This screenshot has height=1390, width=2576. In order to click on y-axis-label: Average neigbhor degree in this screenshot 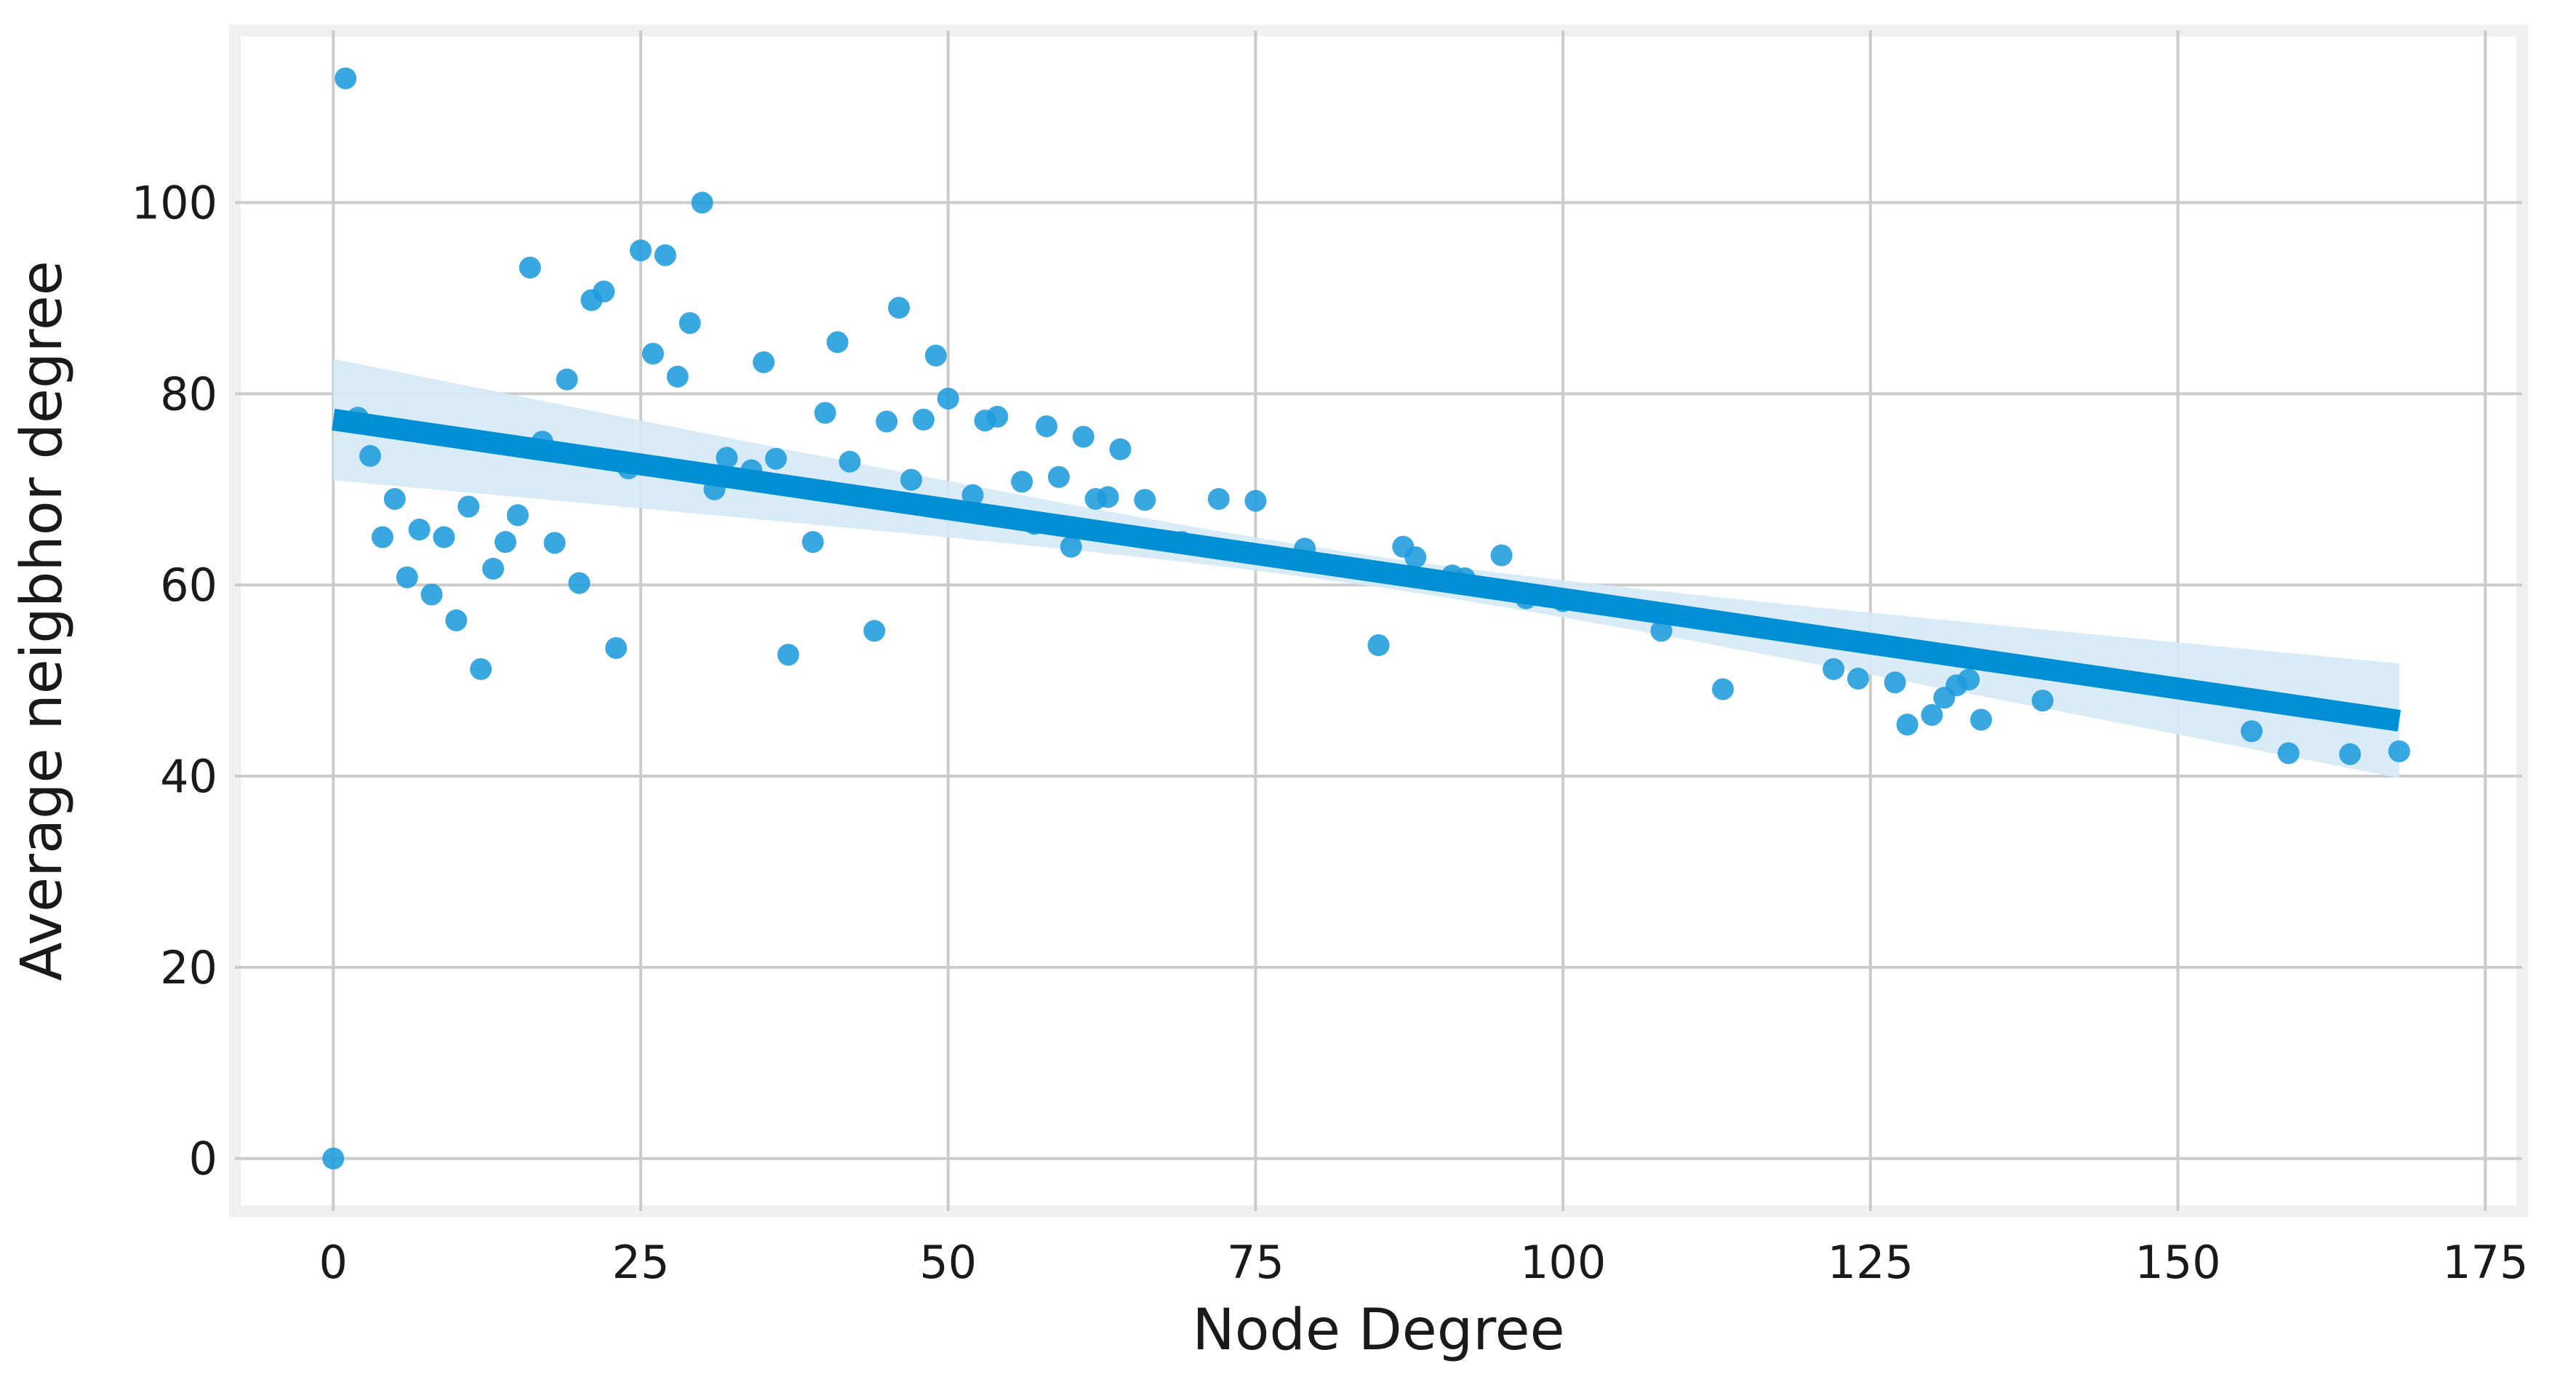, I will do `click(42, 620)`.